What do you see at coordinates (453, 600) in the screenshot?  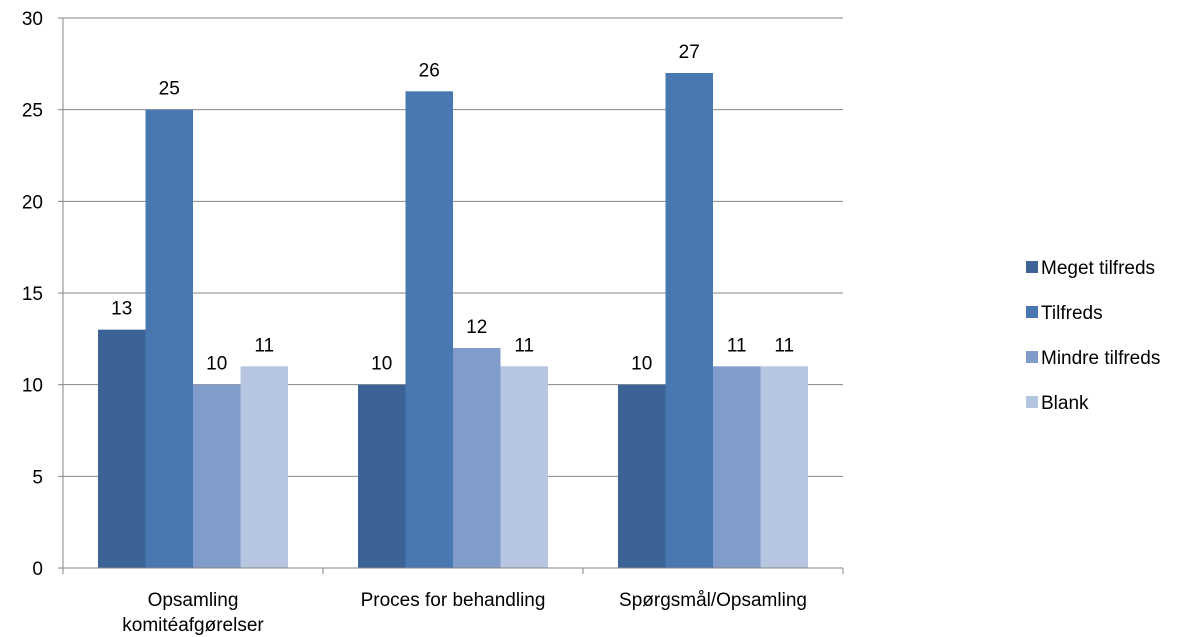 I see `x-tick-label: Proces for behandling` at bounding box center [453, 600].